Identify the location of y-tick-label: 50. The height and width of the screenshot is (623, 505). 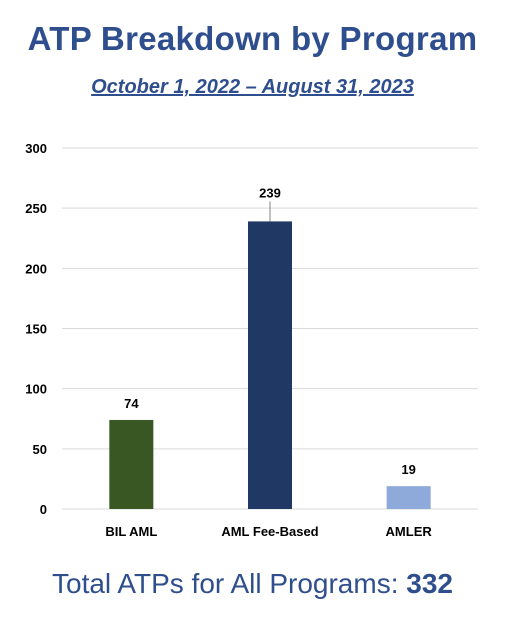
(40, 449).